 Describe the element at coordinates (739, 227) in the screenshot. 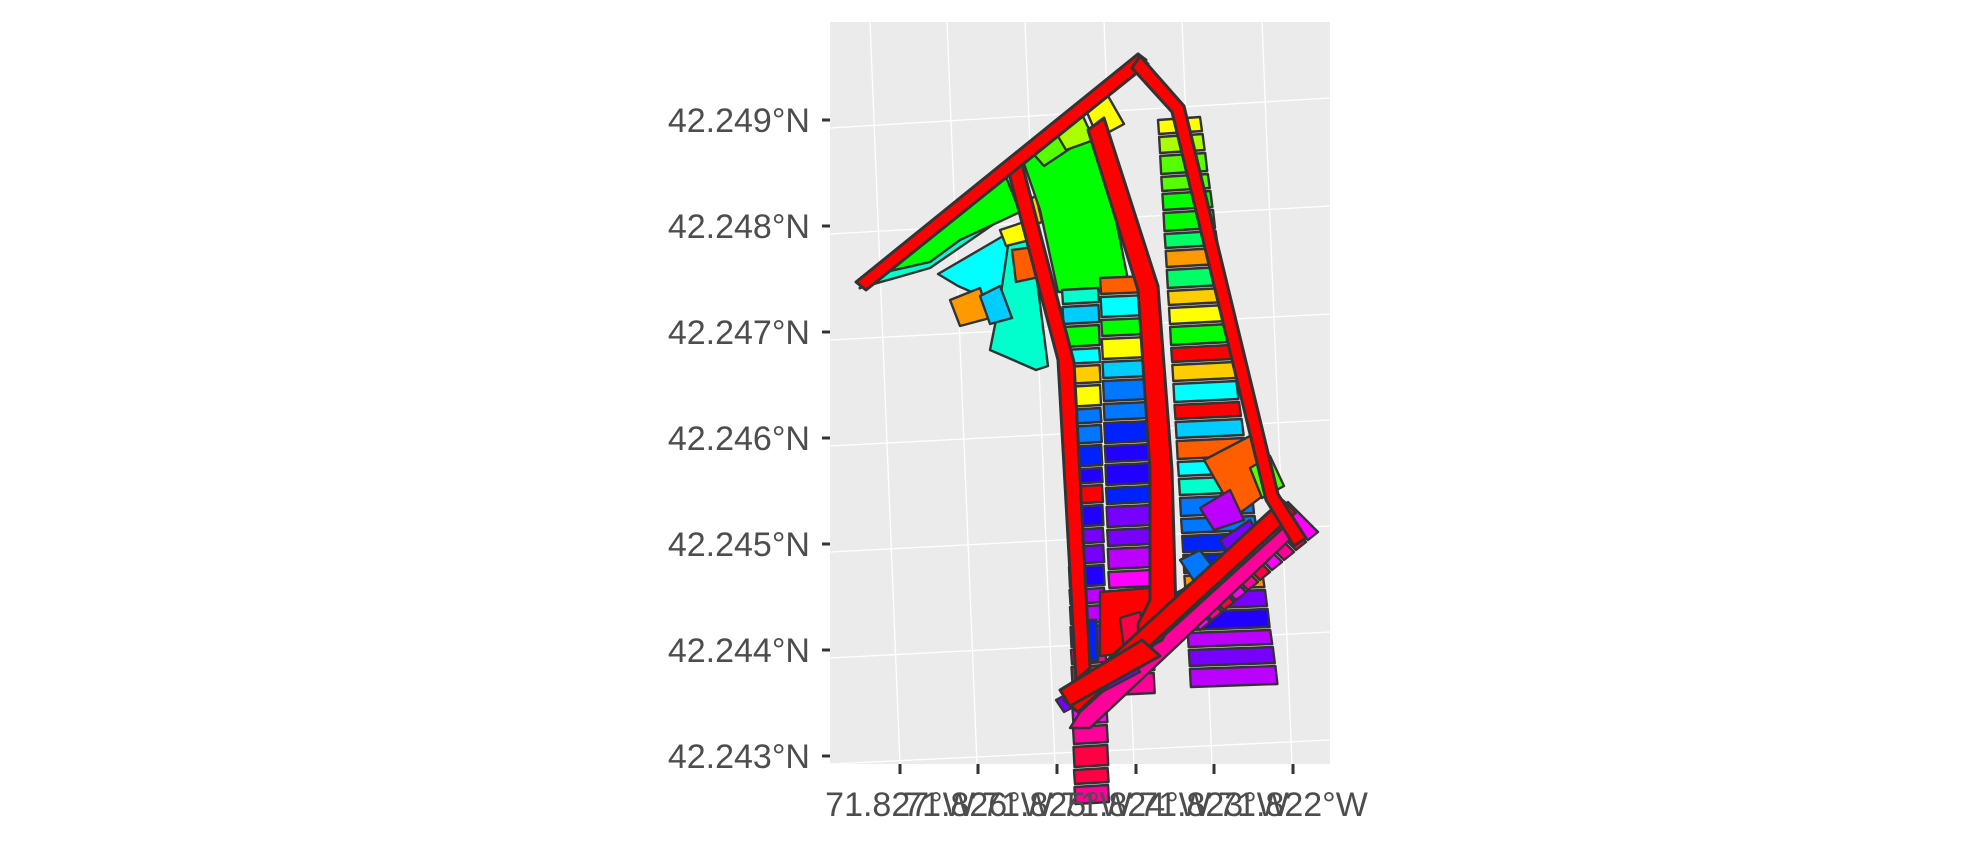

I see `y-tick-label: 42.248°N` at that location.